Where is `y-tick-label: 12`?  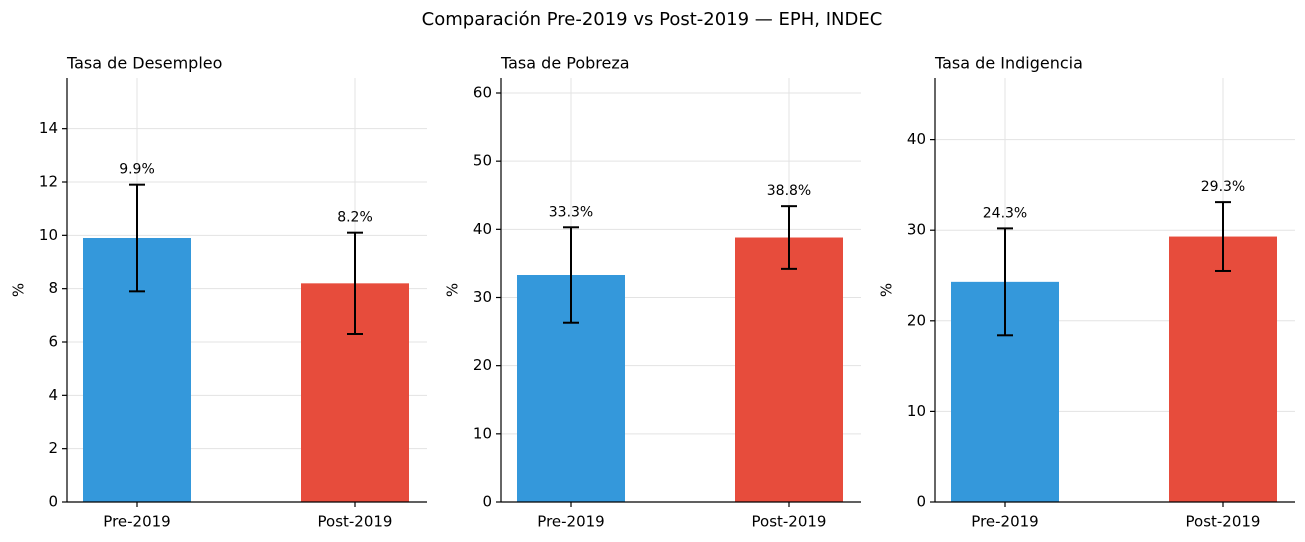
y-tick-label: 12 is located at coordinates (48, 182).